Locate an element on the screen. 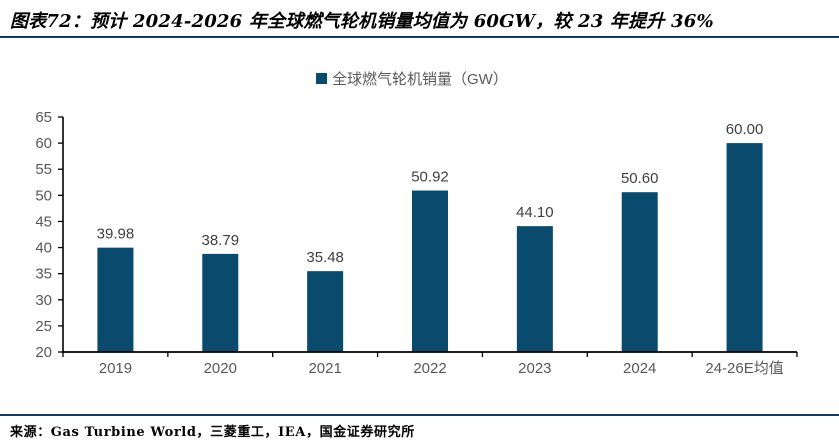 This screenshot has height=446, width=839. y-tick-label: 65 is located at coordinates (43, 117).